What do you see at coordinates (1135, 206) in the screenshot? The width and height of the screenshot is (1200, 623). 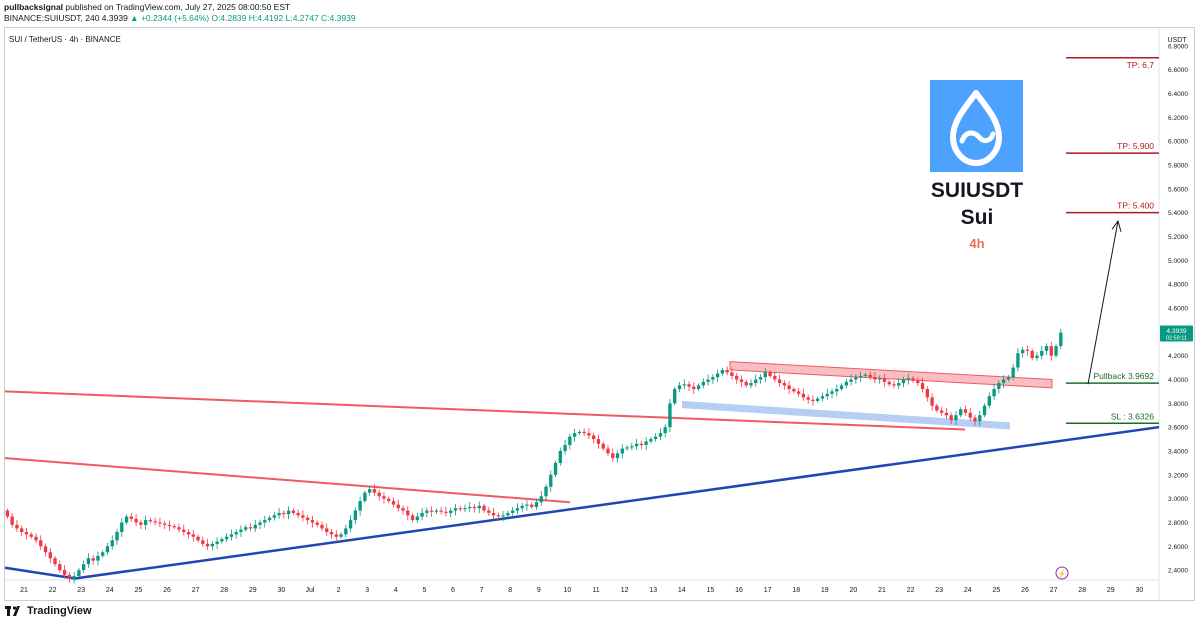 I see `tp3-label: TP: 5.400` at bounding box center [1135, 206].